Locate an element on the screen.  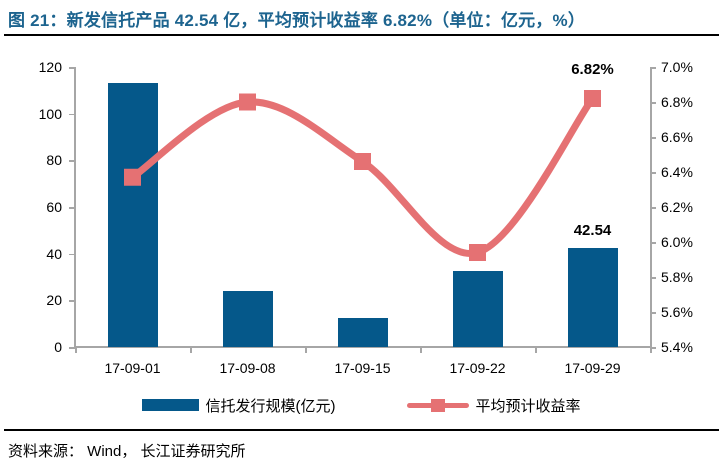
x-axis-category-label: 17-09-15 is located at coordinates (362, 368).